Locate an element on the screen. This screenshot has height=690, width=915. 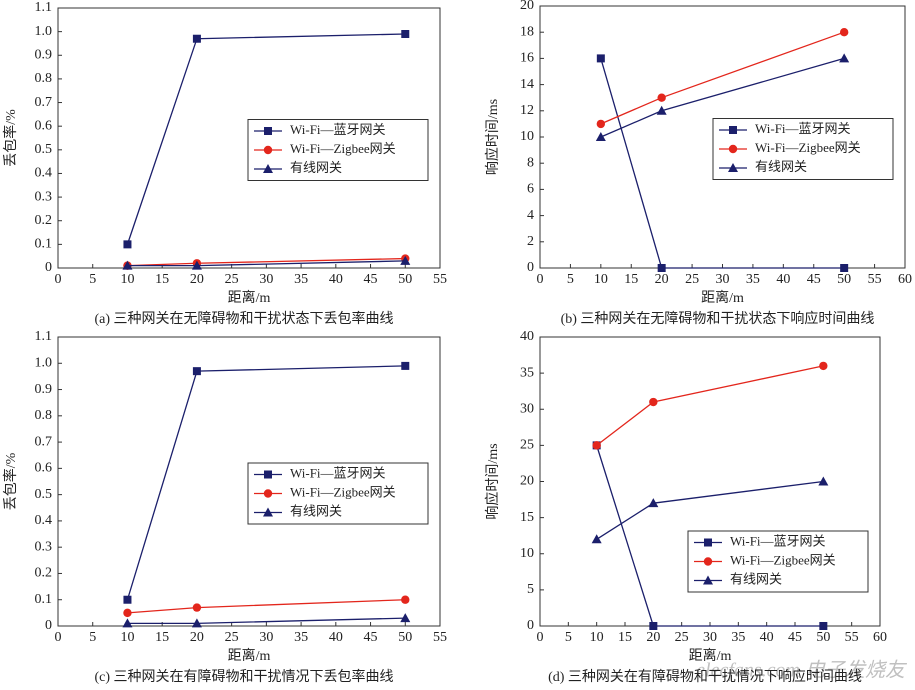
legend-label: 有线网关 is located at coordinates (316, 167).